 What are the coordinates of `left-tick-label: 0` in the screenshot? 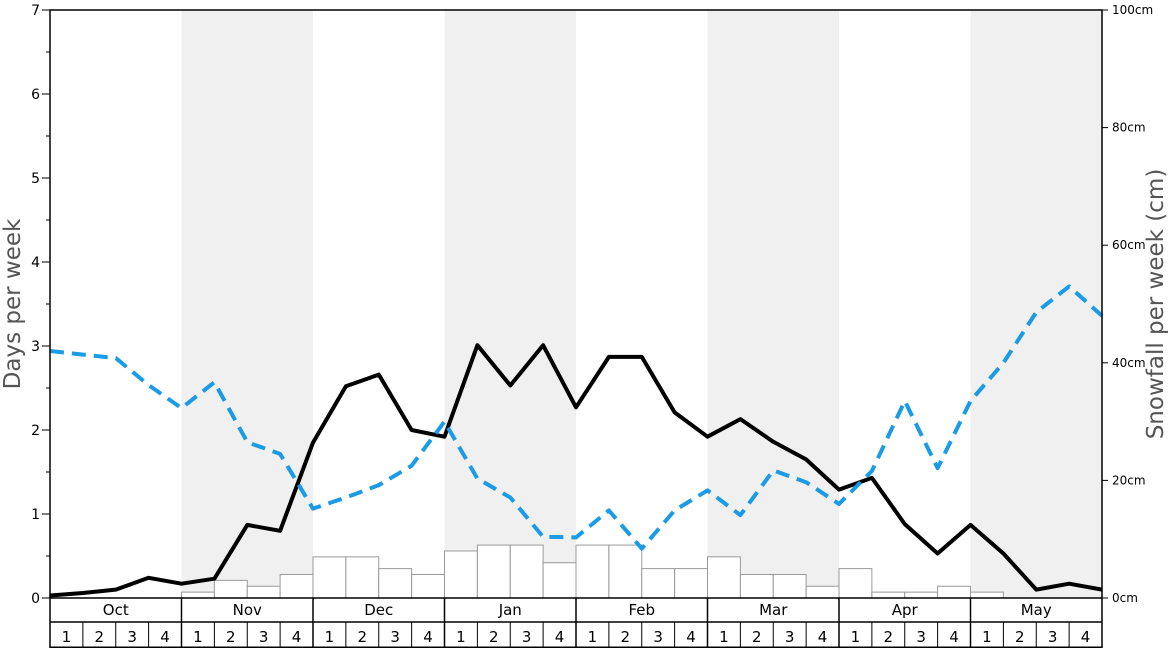 It's located at (35, 599).